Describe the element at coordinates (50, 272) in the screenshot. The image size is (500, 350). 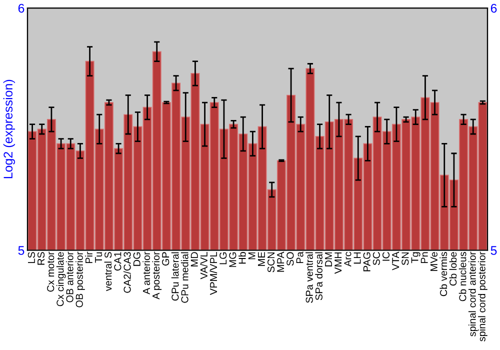
I see `x-tick-label: Cx motor` at that location.